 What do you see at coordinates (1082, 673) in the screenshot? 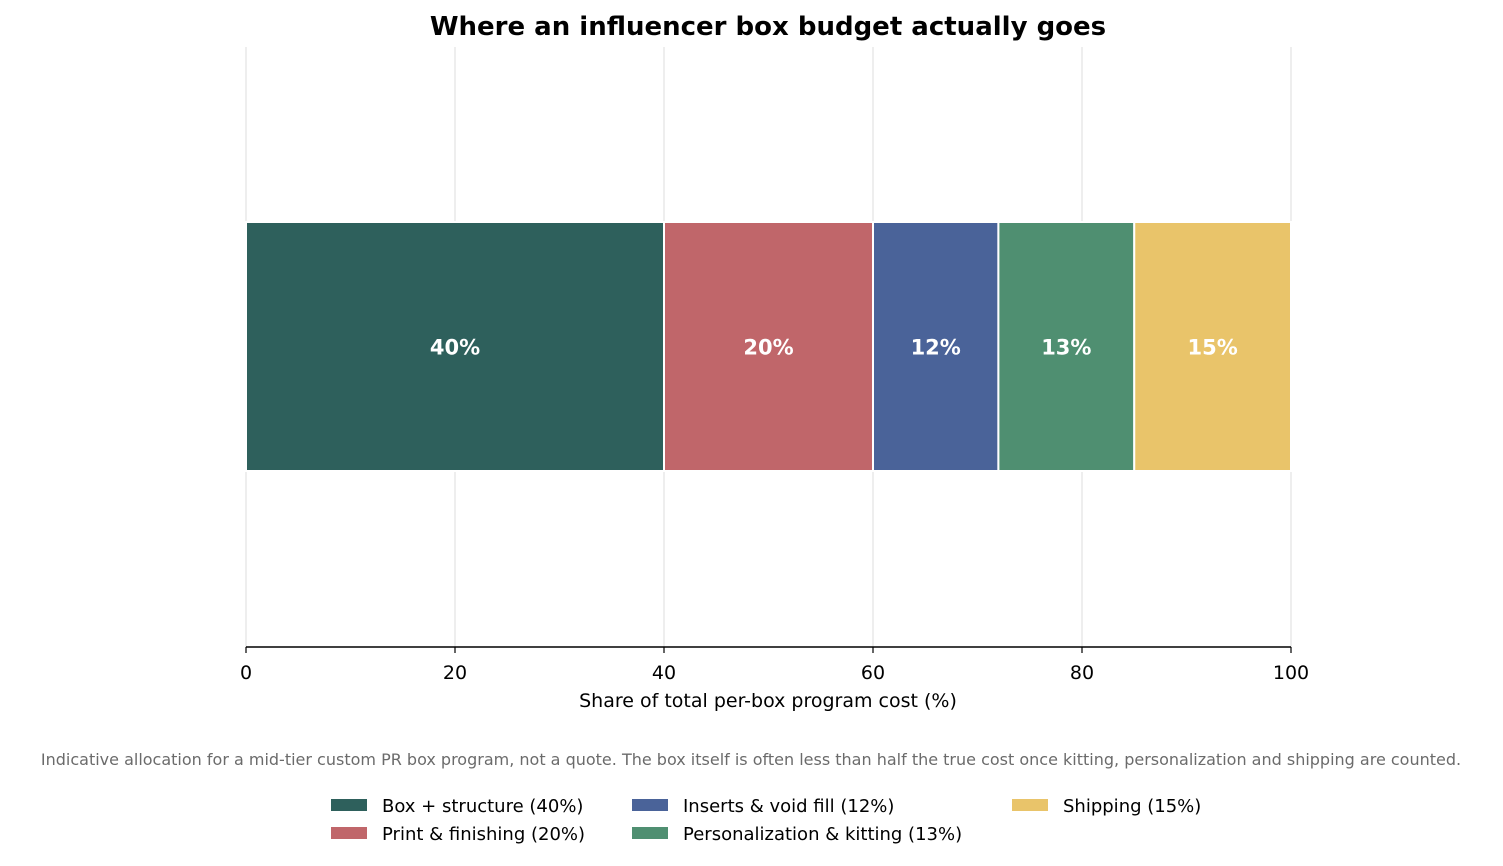
I see `x-tick-label-80: 80` at bounding box center [1082, 673].